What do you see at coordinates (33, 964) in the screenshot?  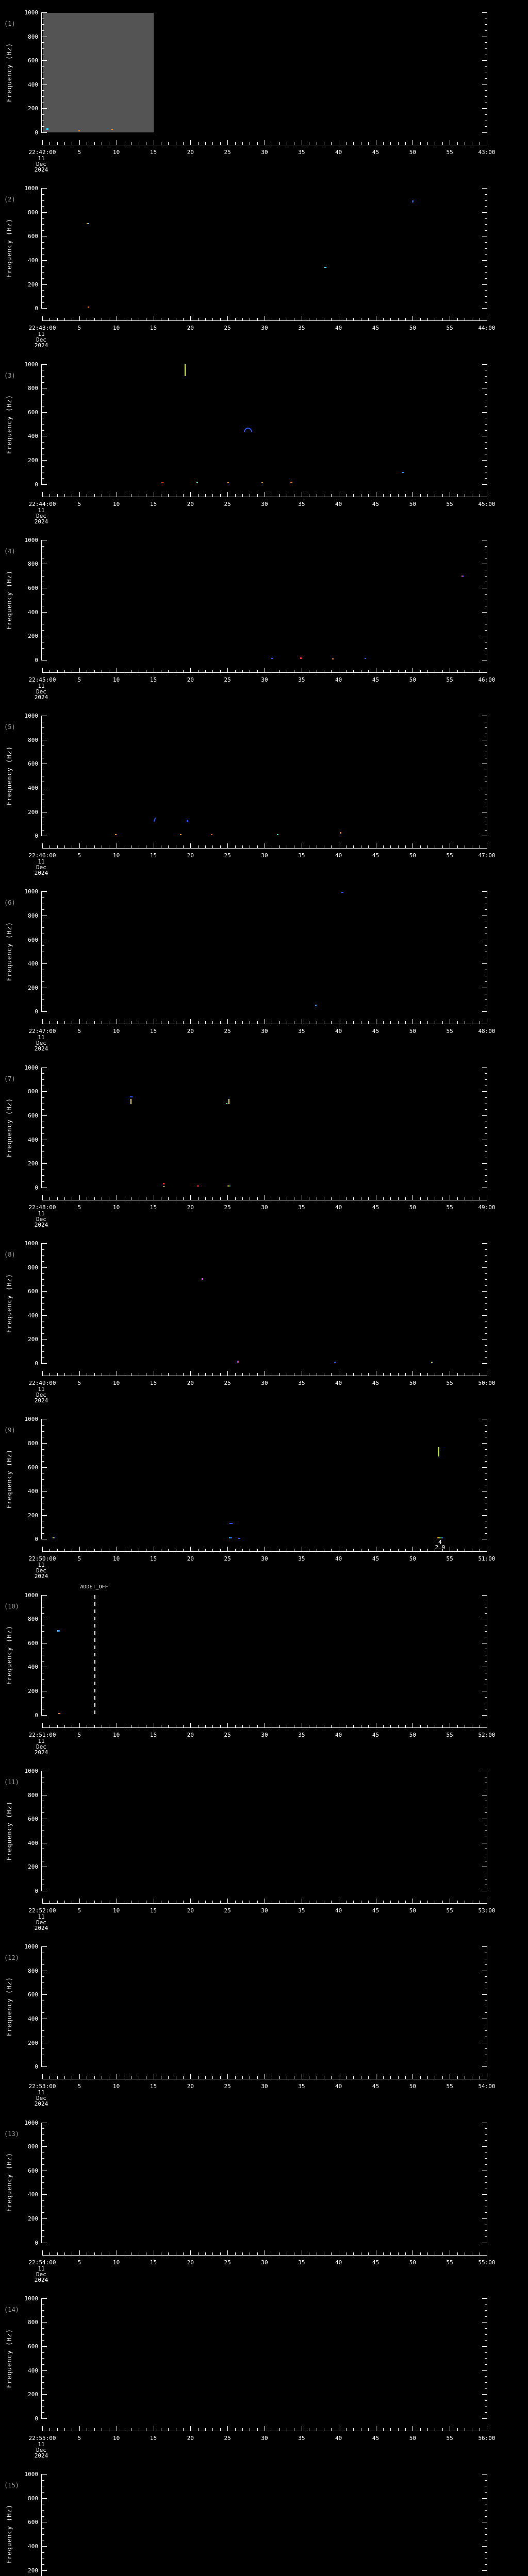 I see `y-tick-label: 400` at bounding box center [33, 964].